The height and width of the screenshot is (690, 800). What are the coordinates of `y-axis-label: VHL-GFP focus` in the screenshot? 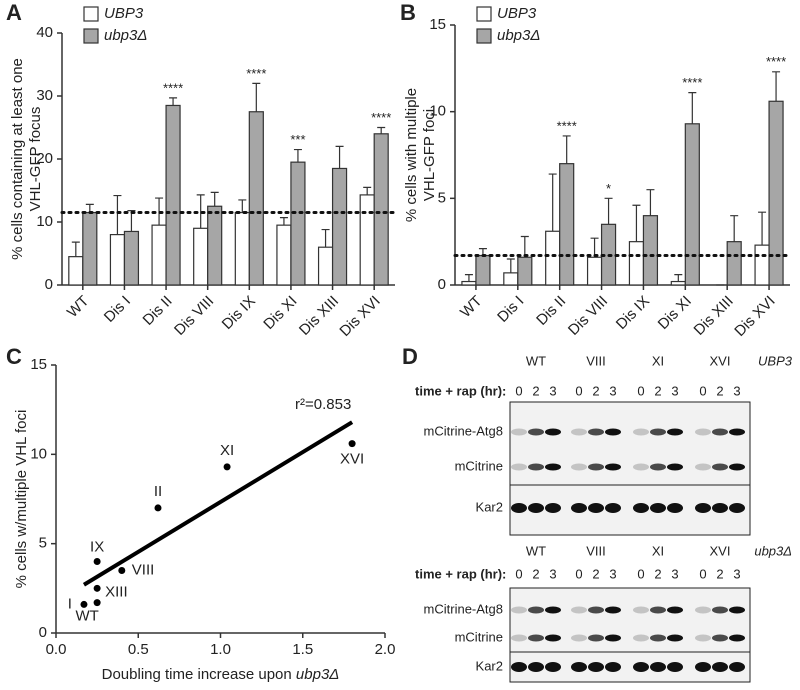 It's located at (35, 159).